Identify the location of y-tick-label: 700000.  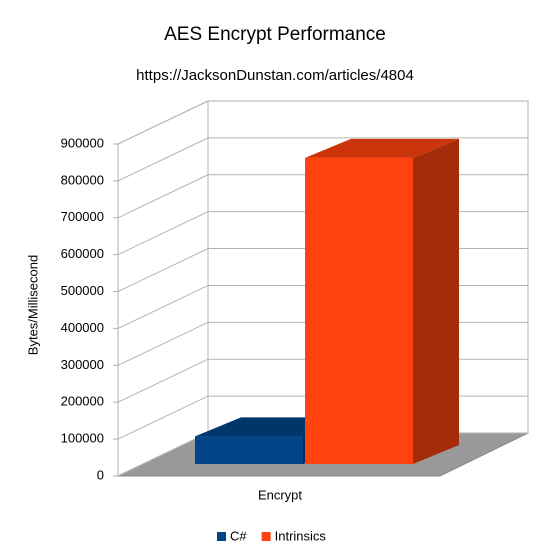
(82, 216).